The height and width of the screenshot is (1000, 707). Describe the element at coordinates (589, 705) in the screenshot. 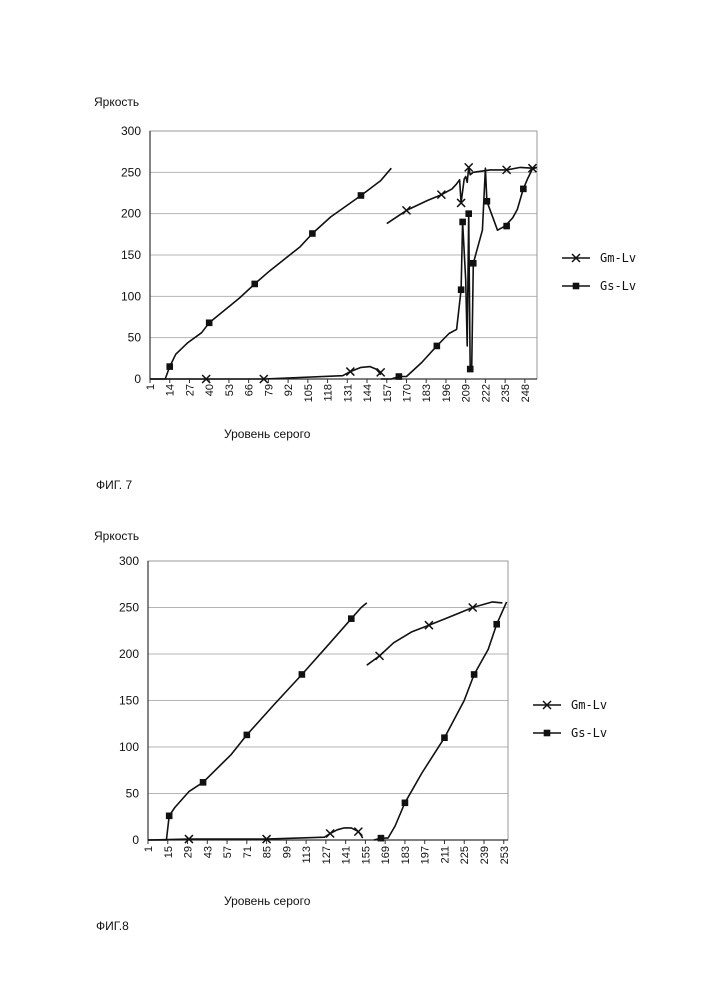

I see `legend-label: Gm-Lv` at that location.